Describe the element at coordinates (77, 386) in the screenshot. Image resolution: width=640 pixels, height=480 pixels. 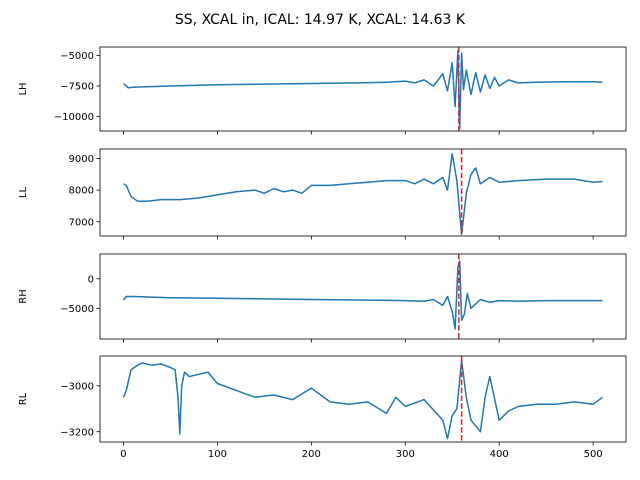
I see `y-tick-label: −3000` at that location.